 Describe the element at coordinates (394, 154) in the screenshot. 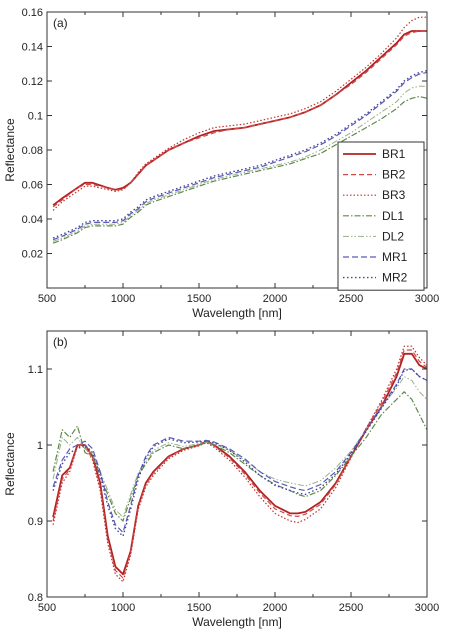

I see `legend-label-br1: BR1` at that location.